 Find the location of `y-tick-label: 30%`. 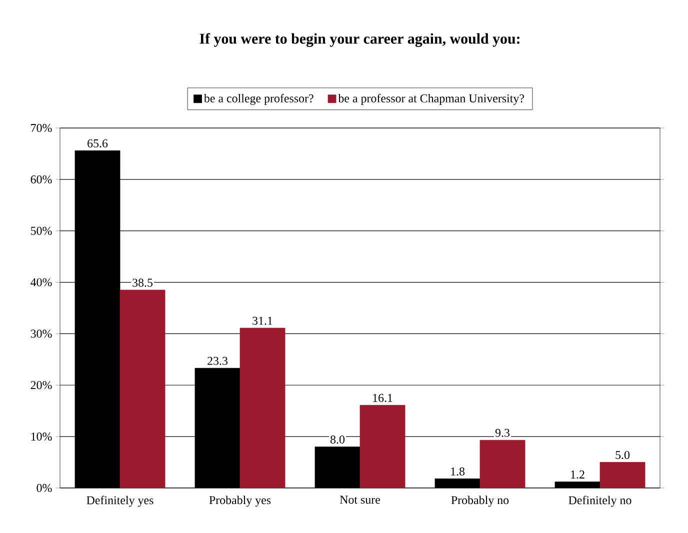

y-tick-label: 30% is located at coordinates (41, 334).